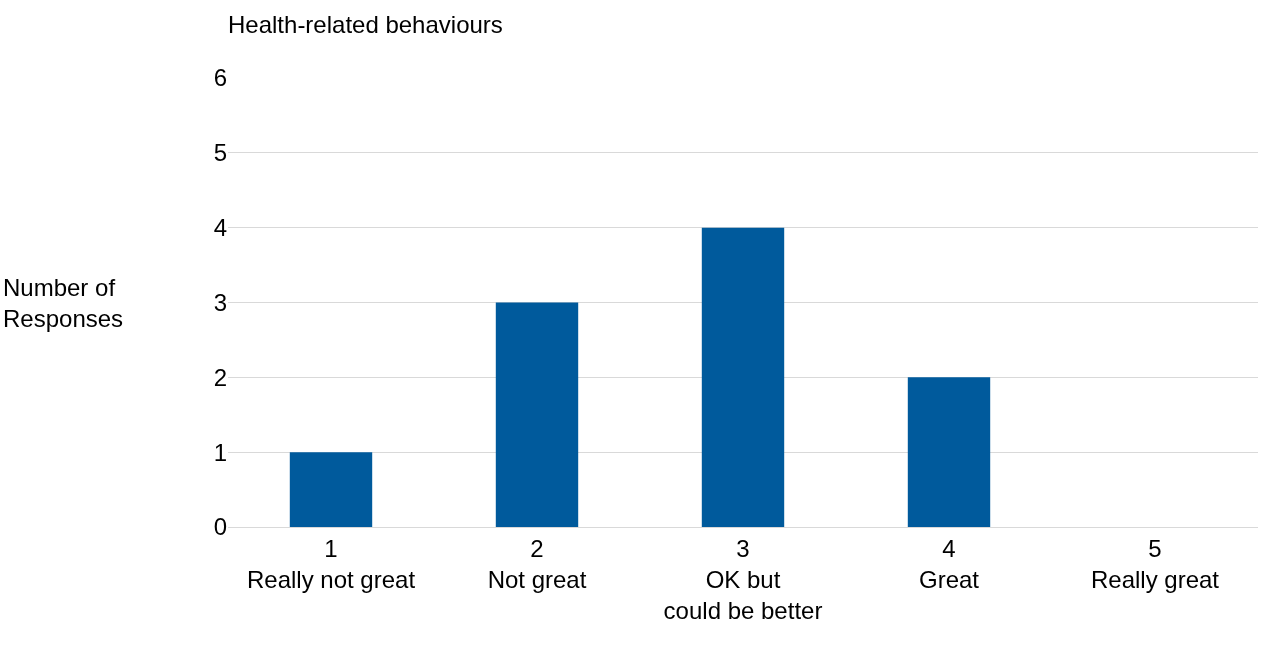 This screenshot has height=648, width=1288. I want to click on y-tick-label: 5, so click(220, 153).